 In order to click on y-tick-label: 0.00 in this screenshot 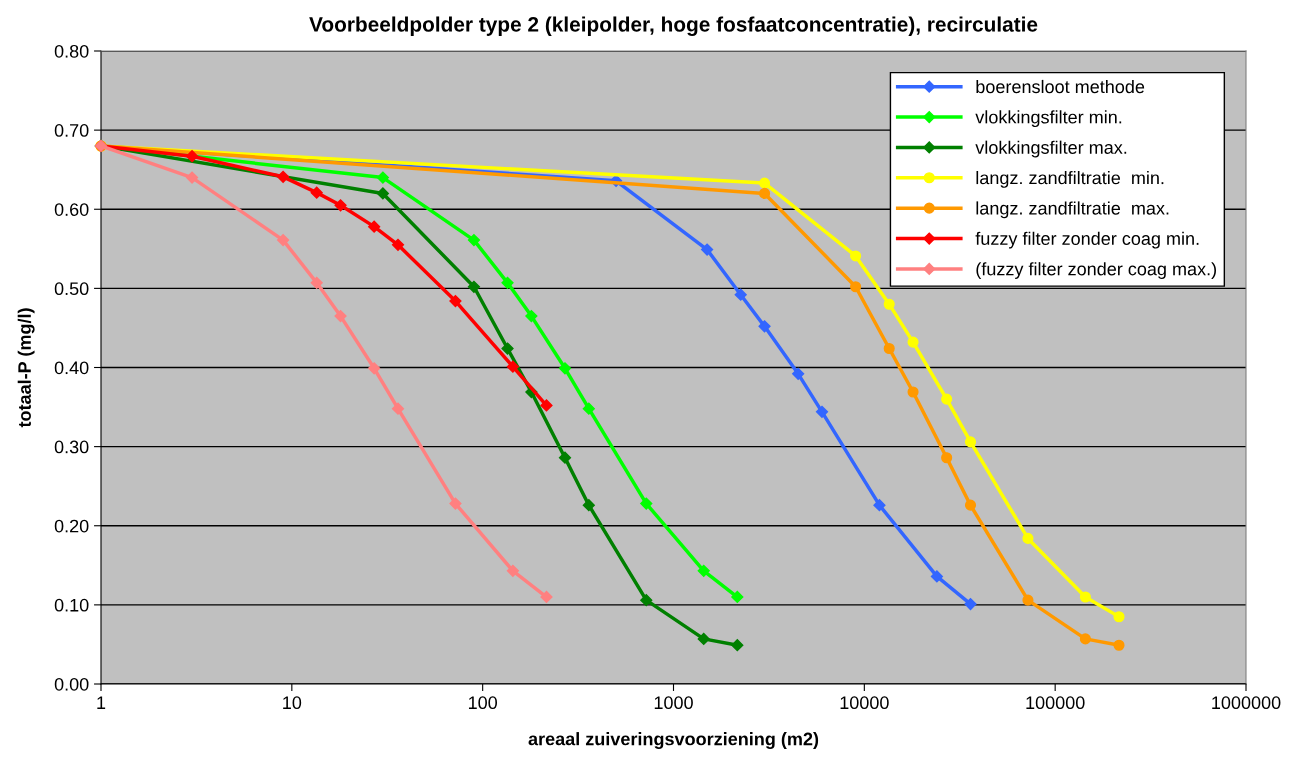, I will do `click(71, 684)`.